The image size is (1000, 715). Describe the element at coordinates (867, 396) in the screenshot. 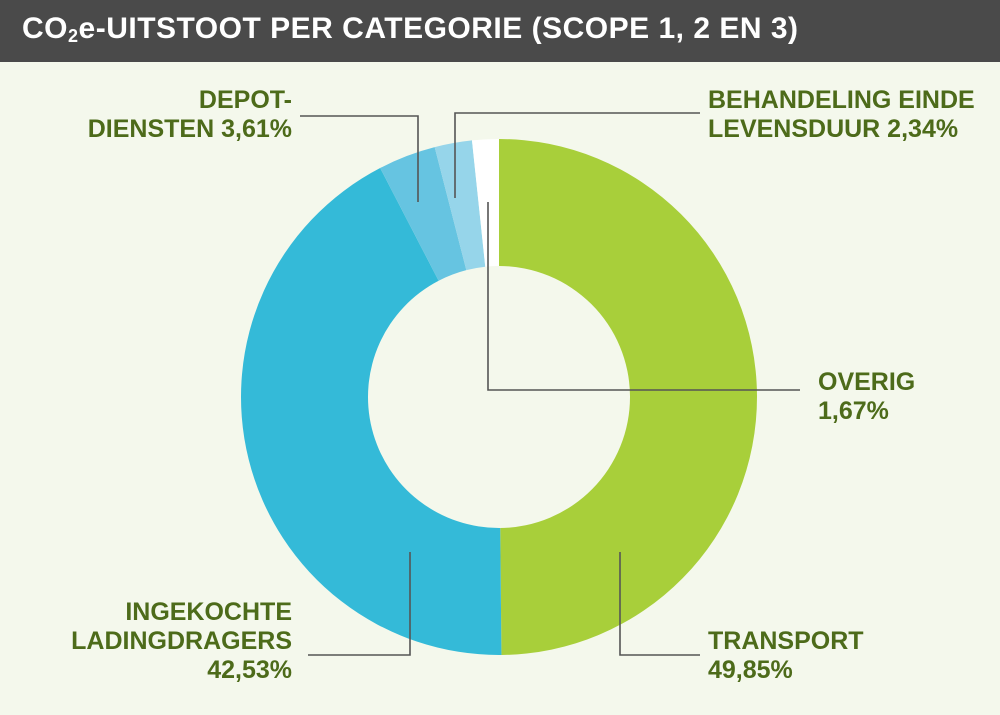

I see `slice-label-overig: OVERIG 1,67%` at that location.